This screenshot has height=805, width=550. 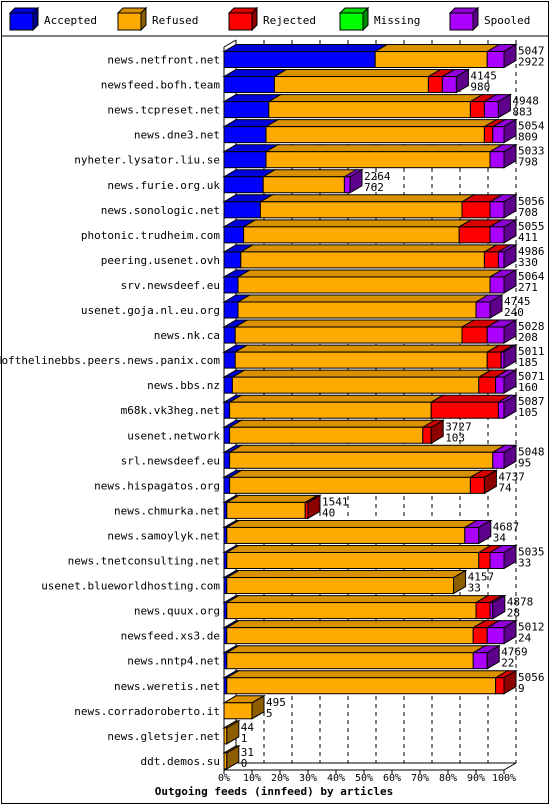 What do you see at coordinates (173, 435) in the screenshot?
I see `row-label: usenet.network` at bounding box center [173, 435].